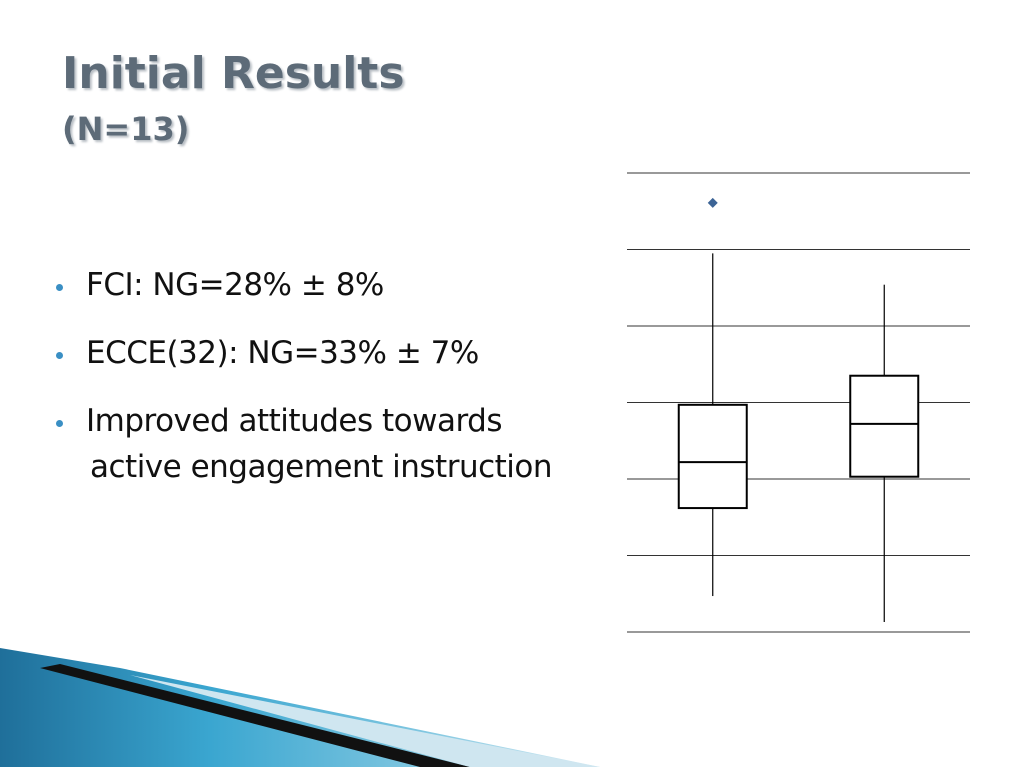  Describe the element at coordinates (235, 285) in the screenshot. I see `bullet-text: FCI: NG=28% ± 8%` at that location.